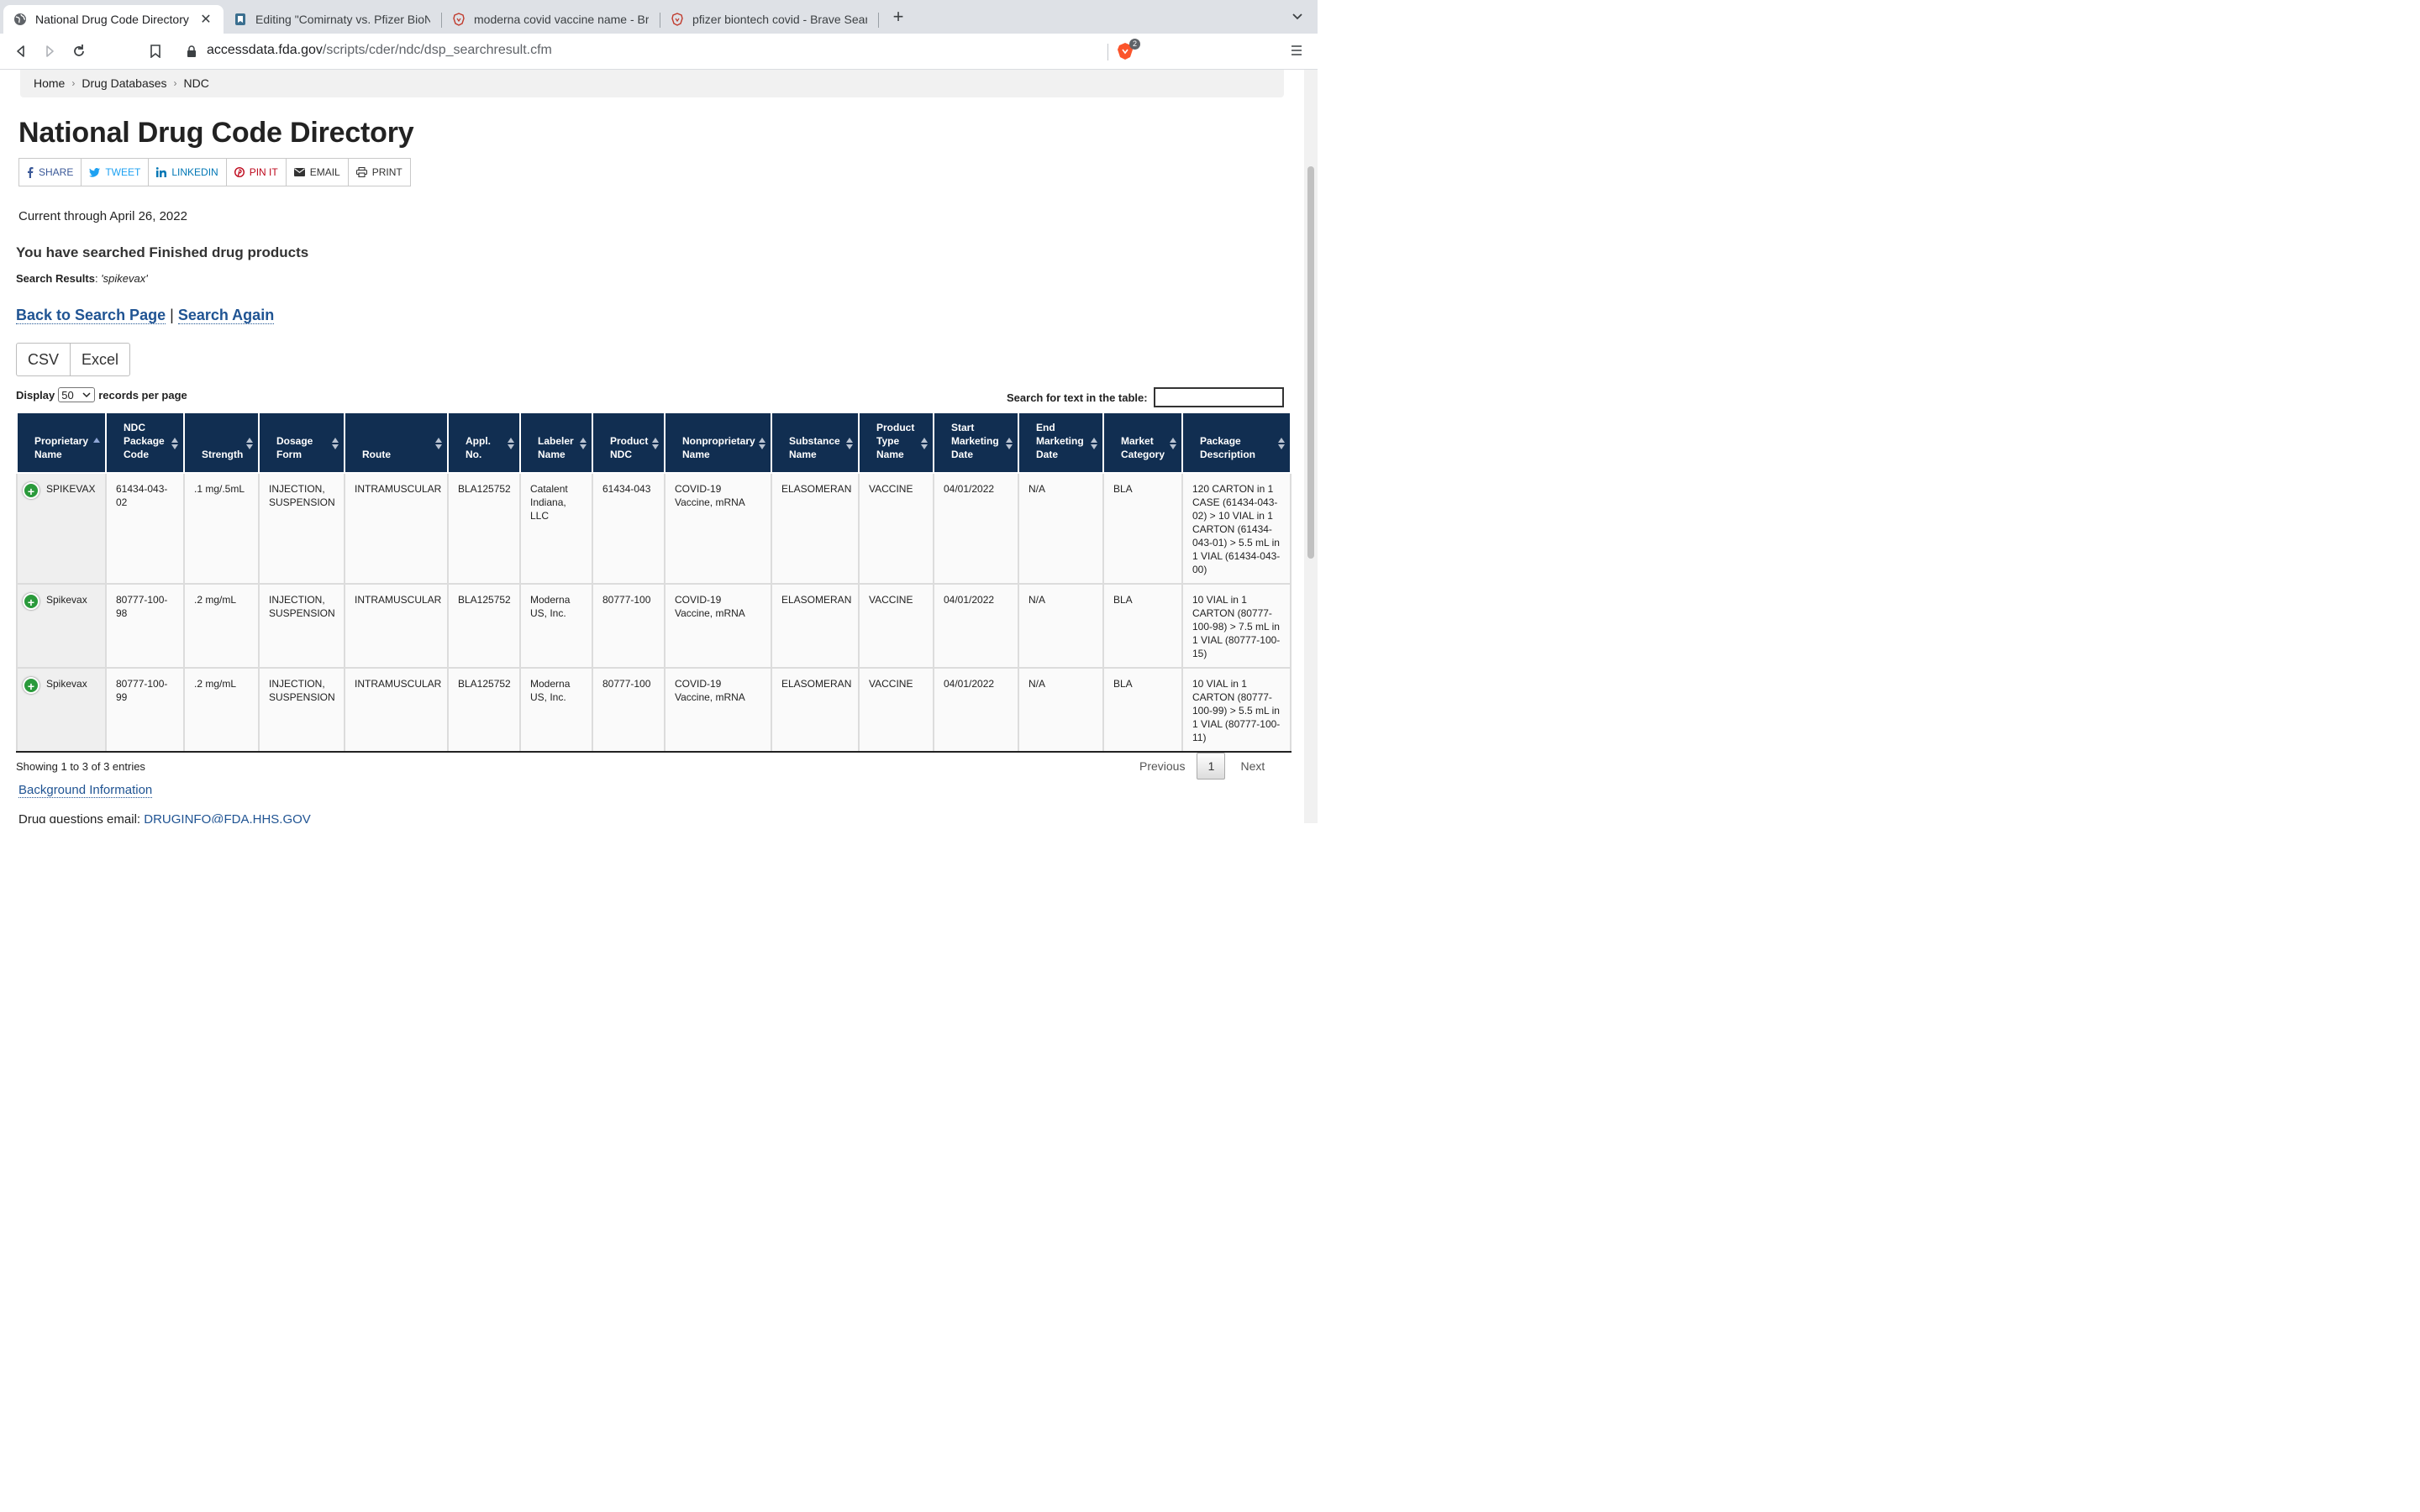  I want to click on share-toolbar: SHARE TWEET LINKEDIN PIN IT EMAIL PRINT, so click(214, 172).